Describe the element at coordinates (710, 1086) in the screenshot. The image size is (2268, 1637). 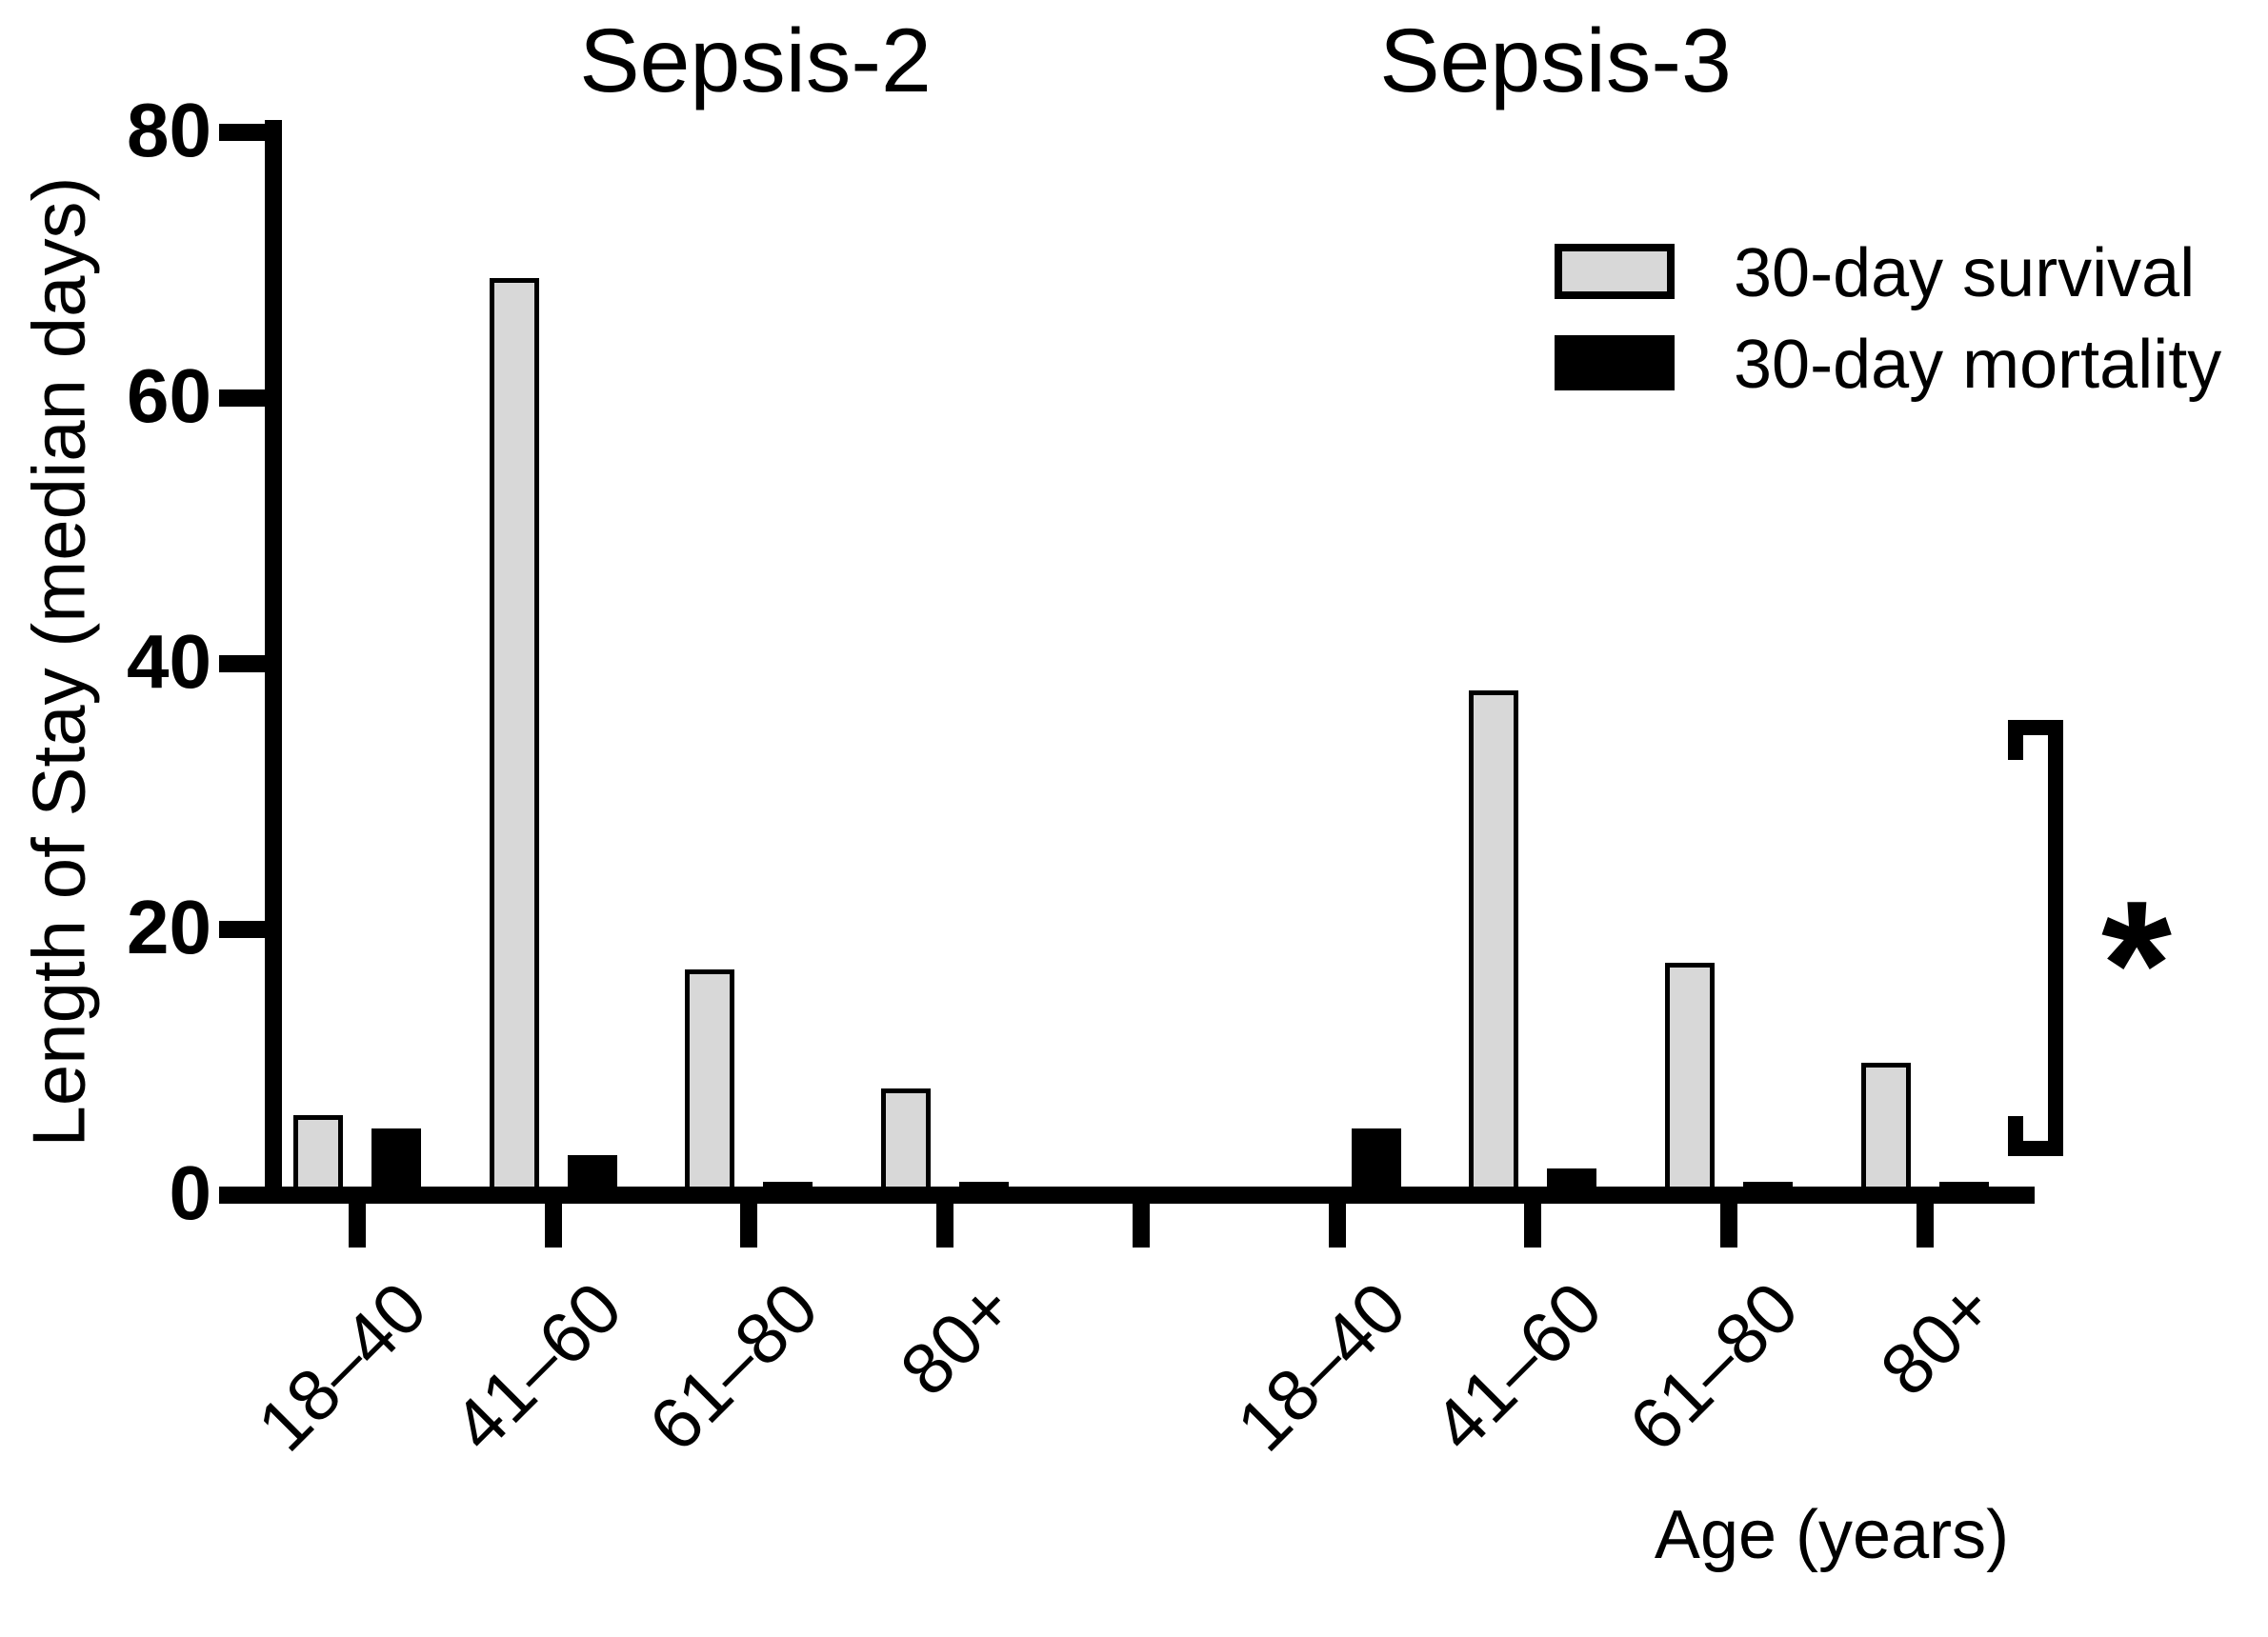
I see `bar-sepsis-2-61-80-30-day-survival` at that location.